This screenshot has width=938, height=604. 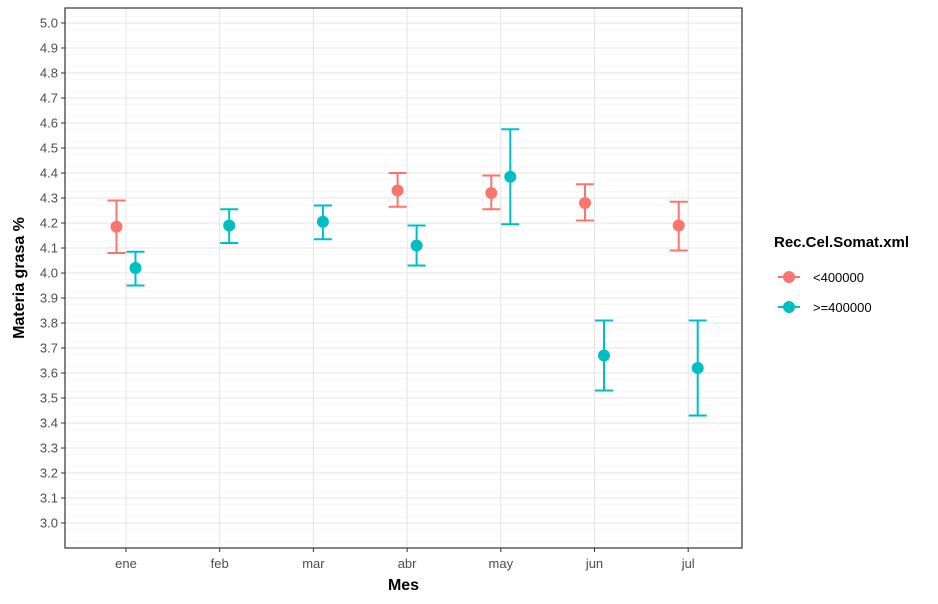 I want to click on x-tick-label: feb, so click(x=220, y=563).